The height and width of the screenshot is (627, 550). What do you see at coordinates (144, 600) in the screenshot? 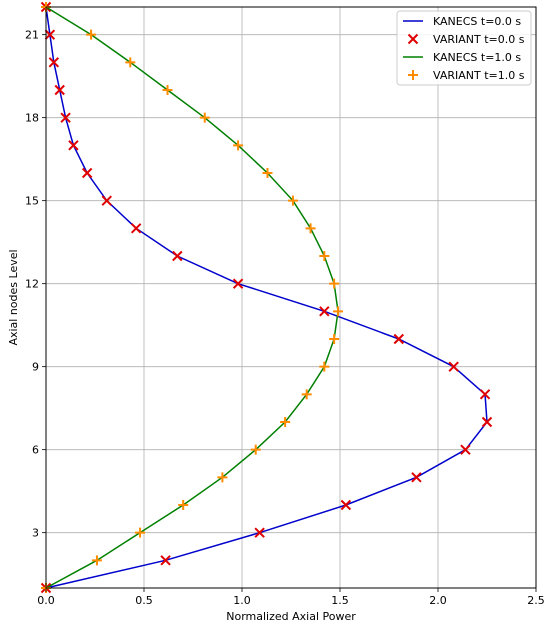
I see `x-tick-label: 0.5` at bounding box center [144, 600].